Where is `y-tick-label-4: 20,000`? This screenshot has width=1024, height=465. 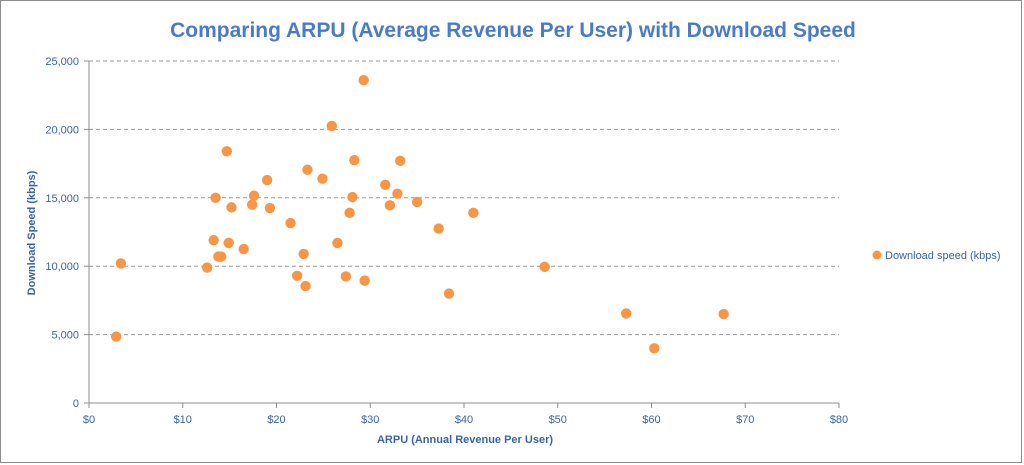 y-tick-label-4: 20,000 is located at coordinates (62, 130).